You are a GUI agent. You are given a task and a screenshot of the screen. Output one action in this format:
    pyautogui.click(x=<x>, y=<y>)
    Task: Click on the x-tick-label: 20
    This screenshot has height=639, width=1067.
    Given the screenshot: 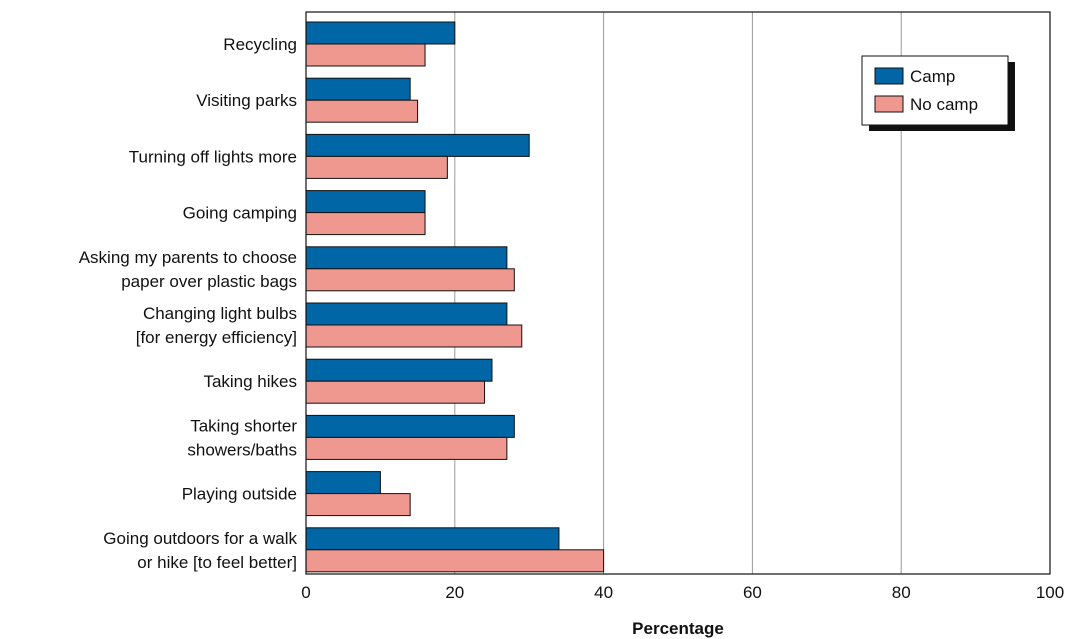 What is the action you would take?
    pyautogui.click(x=454, y=592)
    